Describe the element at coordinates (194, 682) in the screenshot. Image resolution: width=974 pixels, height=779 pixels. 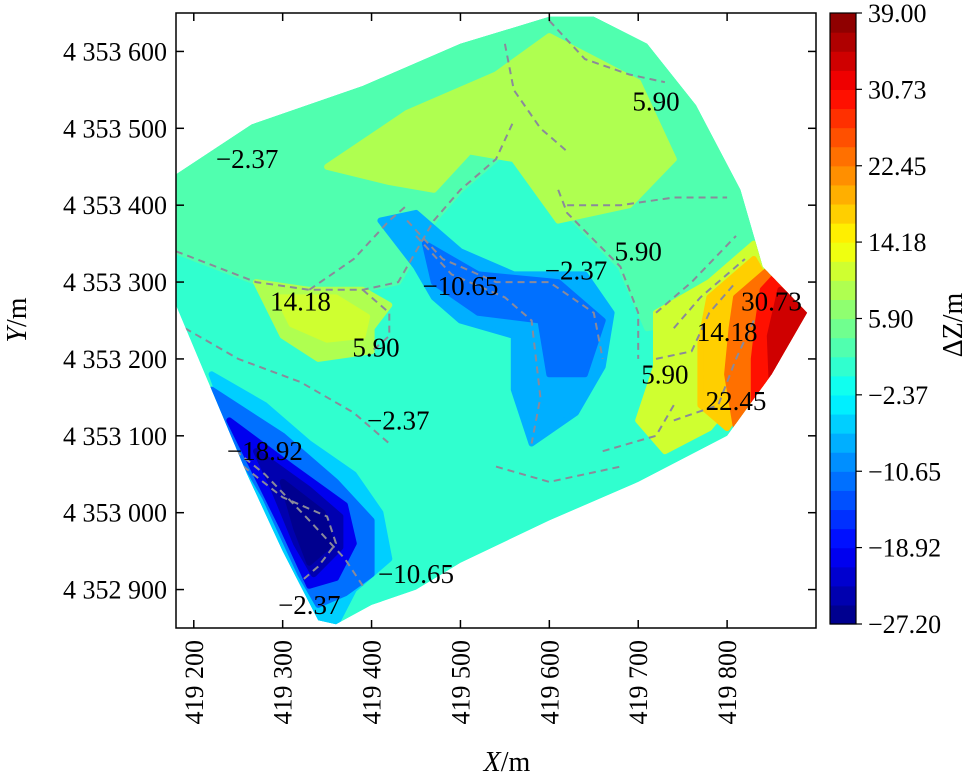
I see `x-tick-label: 419 200` at that location.